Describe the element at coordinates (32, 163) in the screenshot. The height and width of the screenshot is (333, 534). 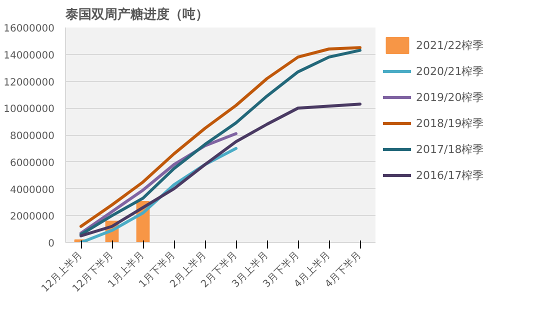
I see `y-tick-label: 6000000` at that location.